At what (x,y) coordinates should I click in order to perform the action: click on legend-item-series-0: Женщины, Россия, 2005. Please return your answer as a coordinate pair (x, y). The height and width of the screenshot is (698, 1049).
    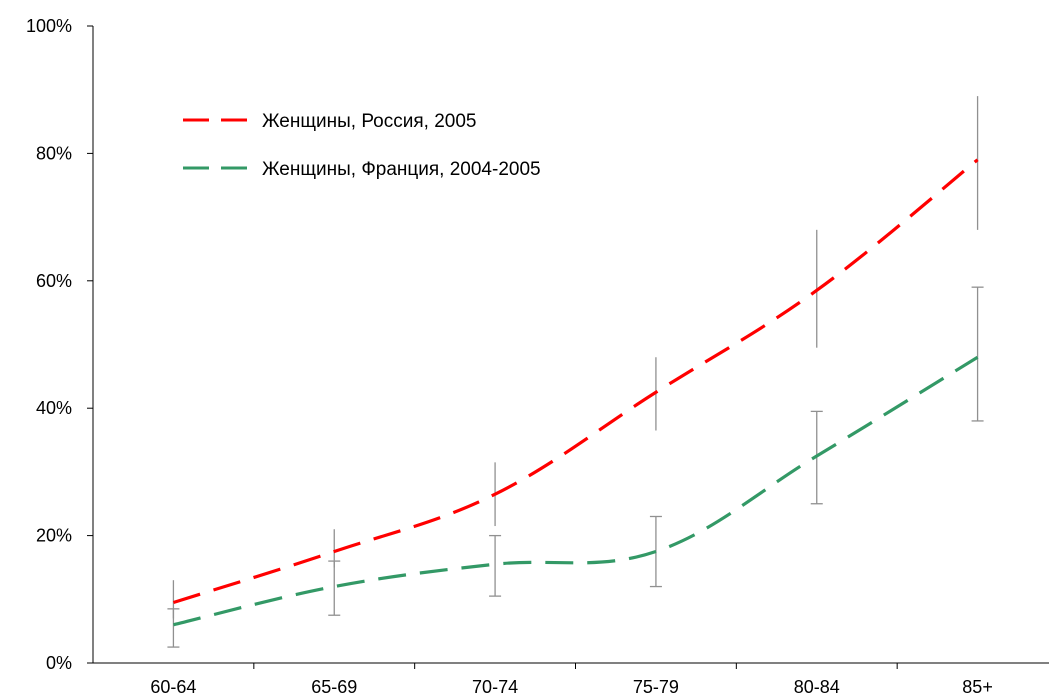
    Looking at the image, I should click on (329, 121).